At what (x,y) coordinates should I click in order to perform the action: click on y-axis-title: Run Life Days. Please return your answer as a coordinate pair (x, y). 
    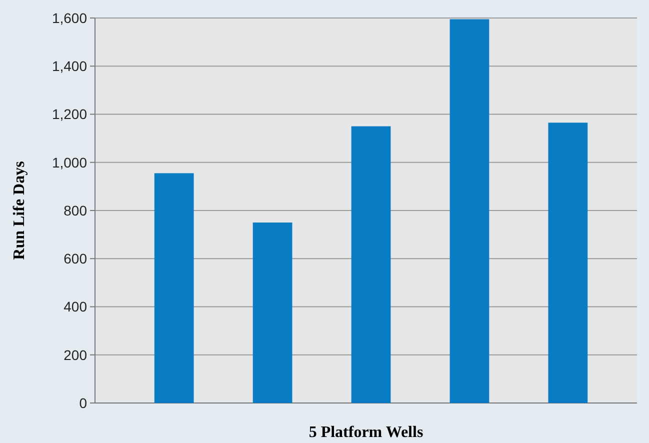
    Looking at the image, I should click on (19, 210).